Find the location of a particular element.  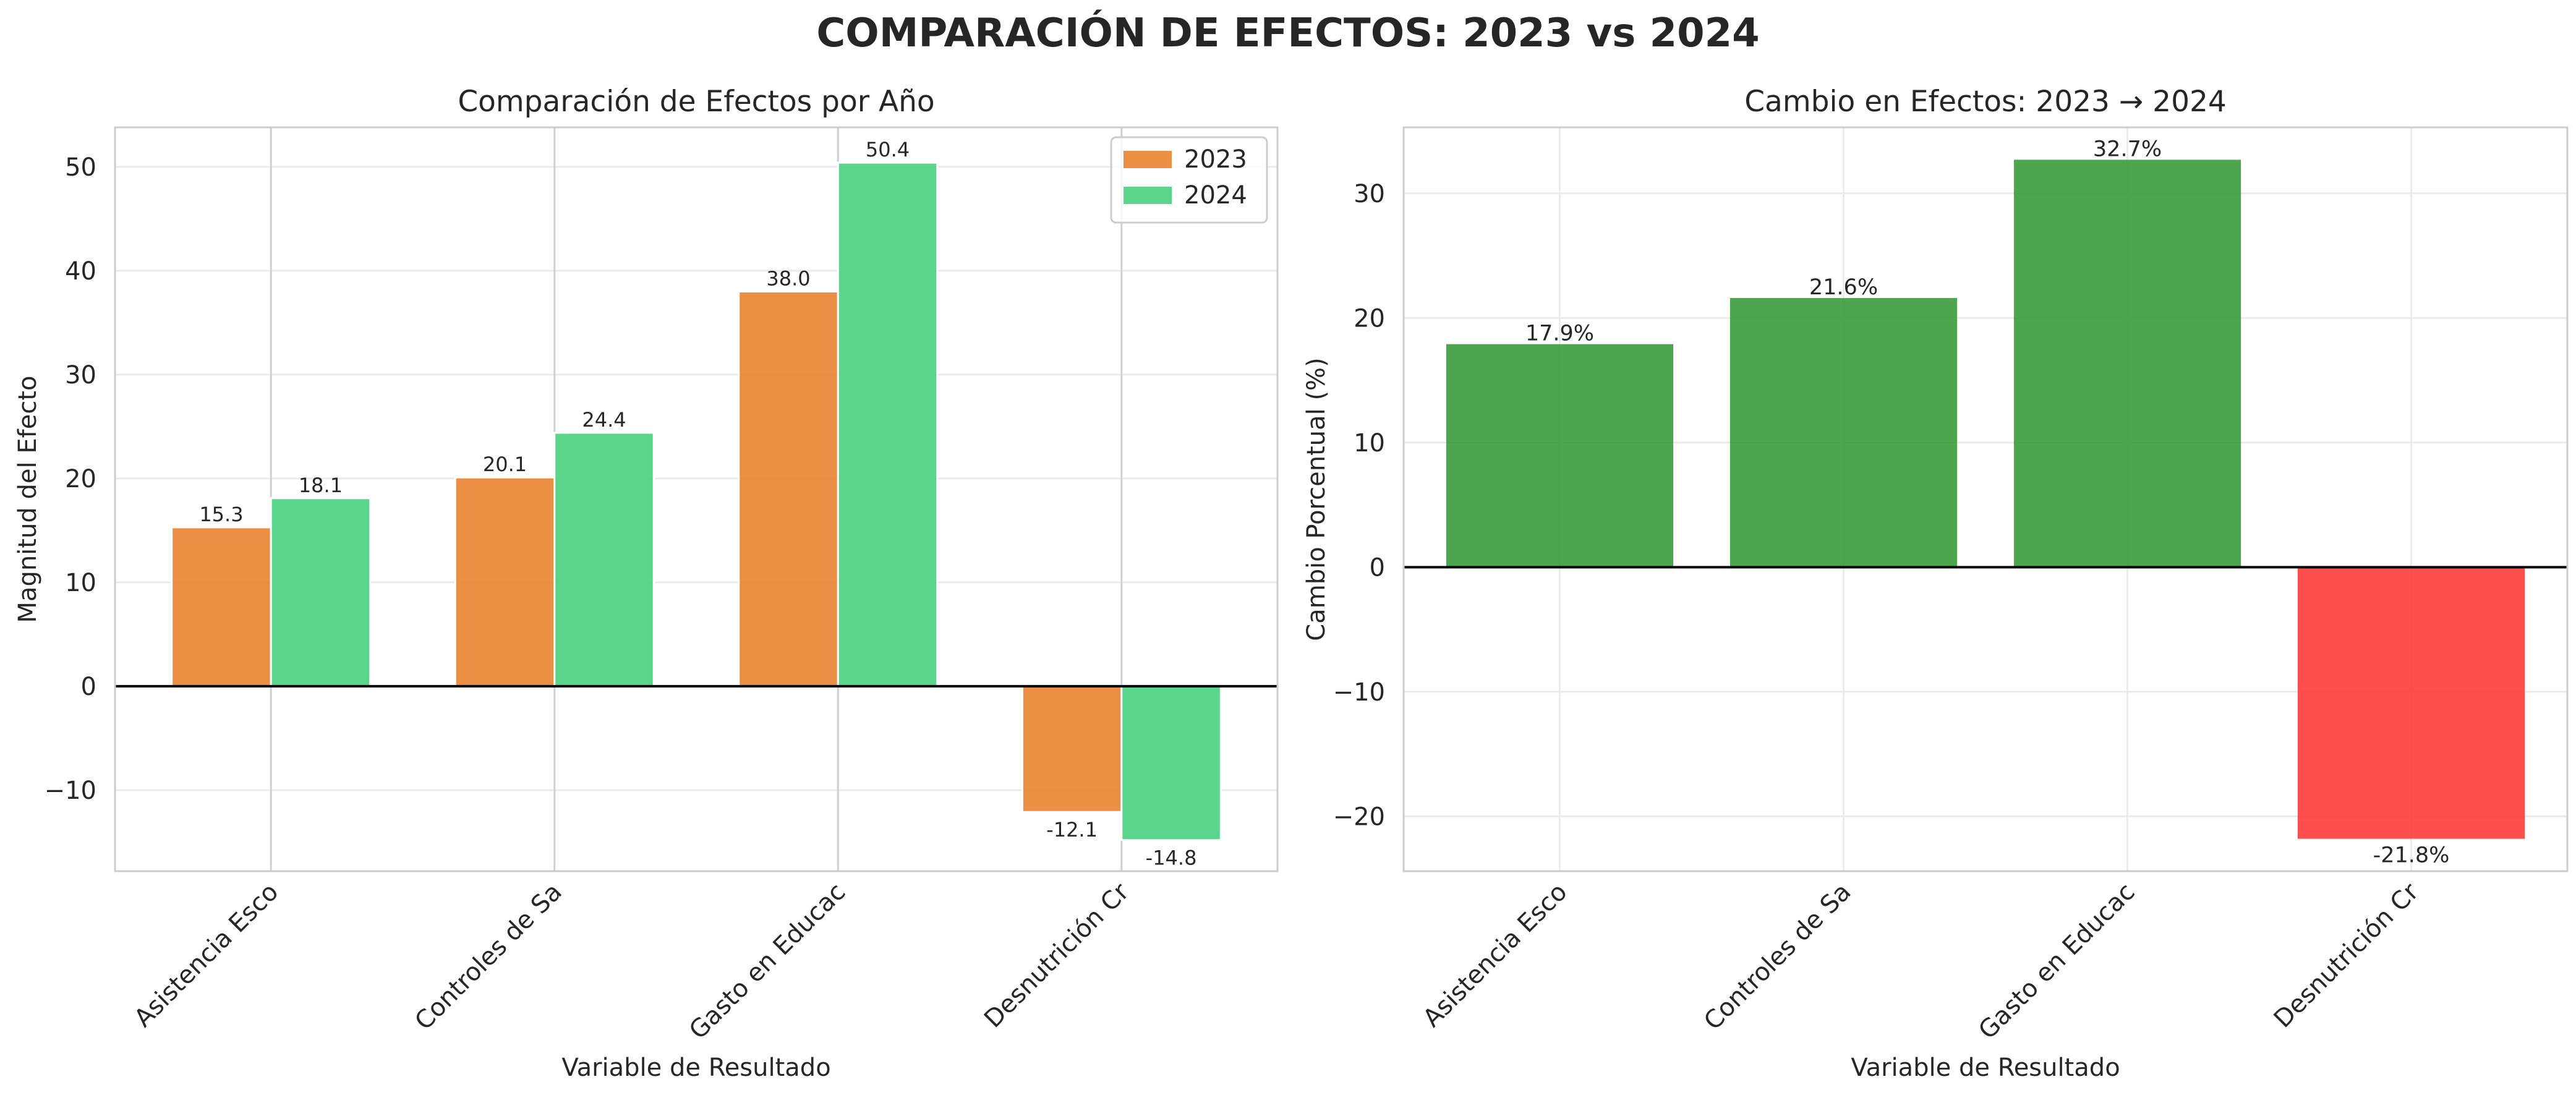

chart-title: Cambio en Efectos: 2023 → 2024 is located at coordinates (1985, 102).